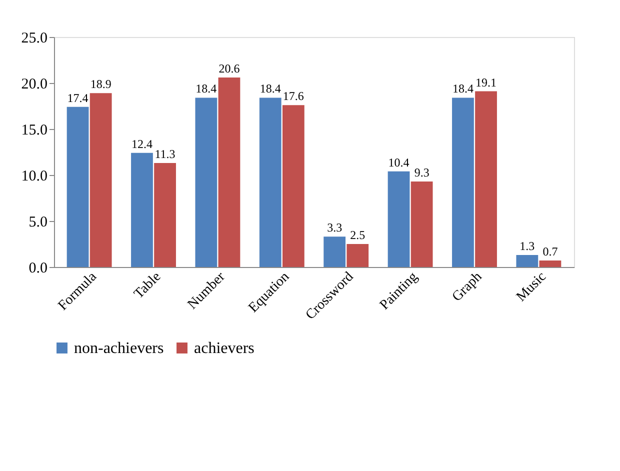  What do you see at coordinates (38, 222) in the screenshot?
I see `y-tick-label: 5.0` at bounding box center [38, 222].